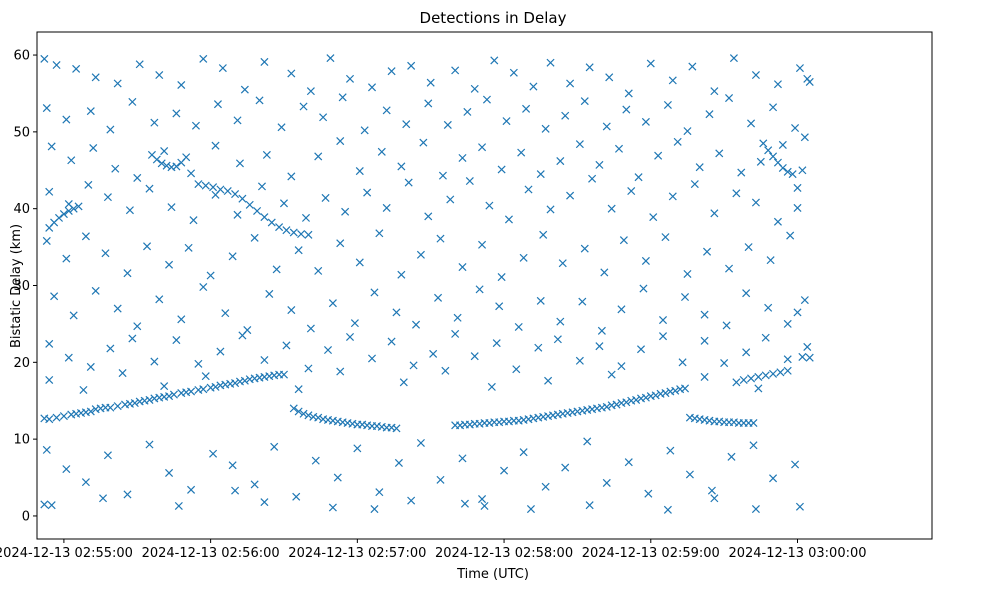 The height and width of the screenshot is (590, 986). Describe the element at coordinates (21, 132) in the screenshot. I see `y-tick-label: 50` at that location.